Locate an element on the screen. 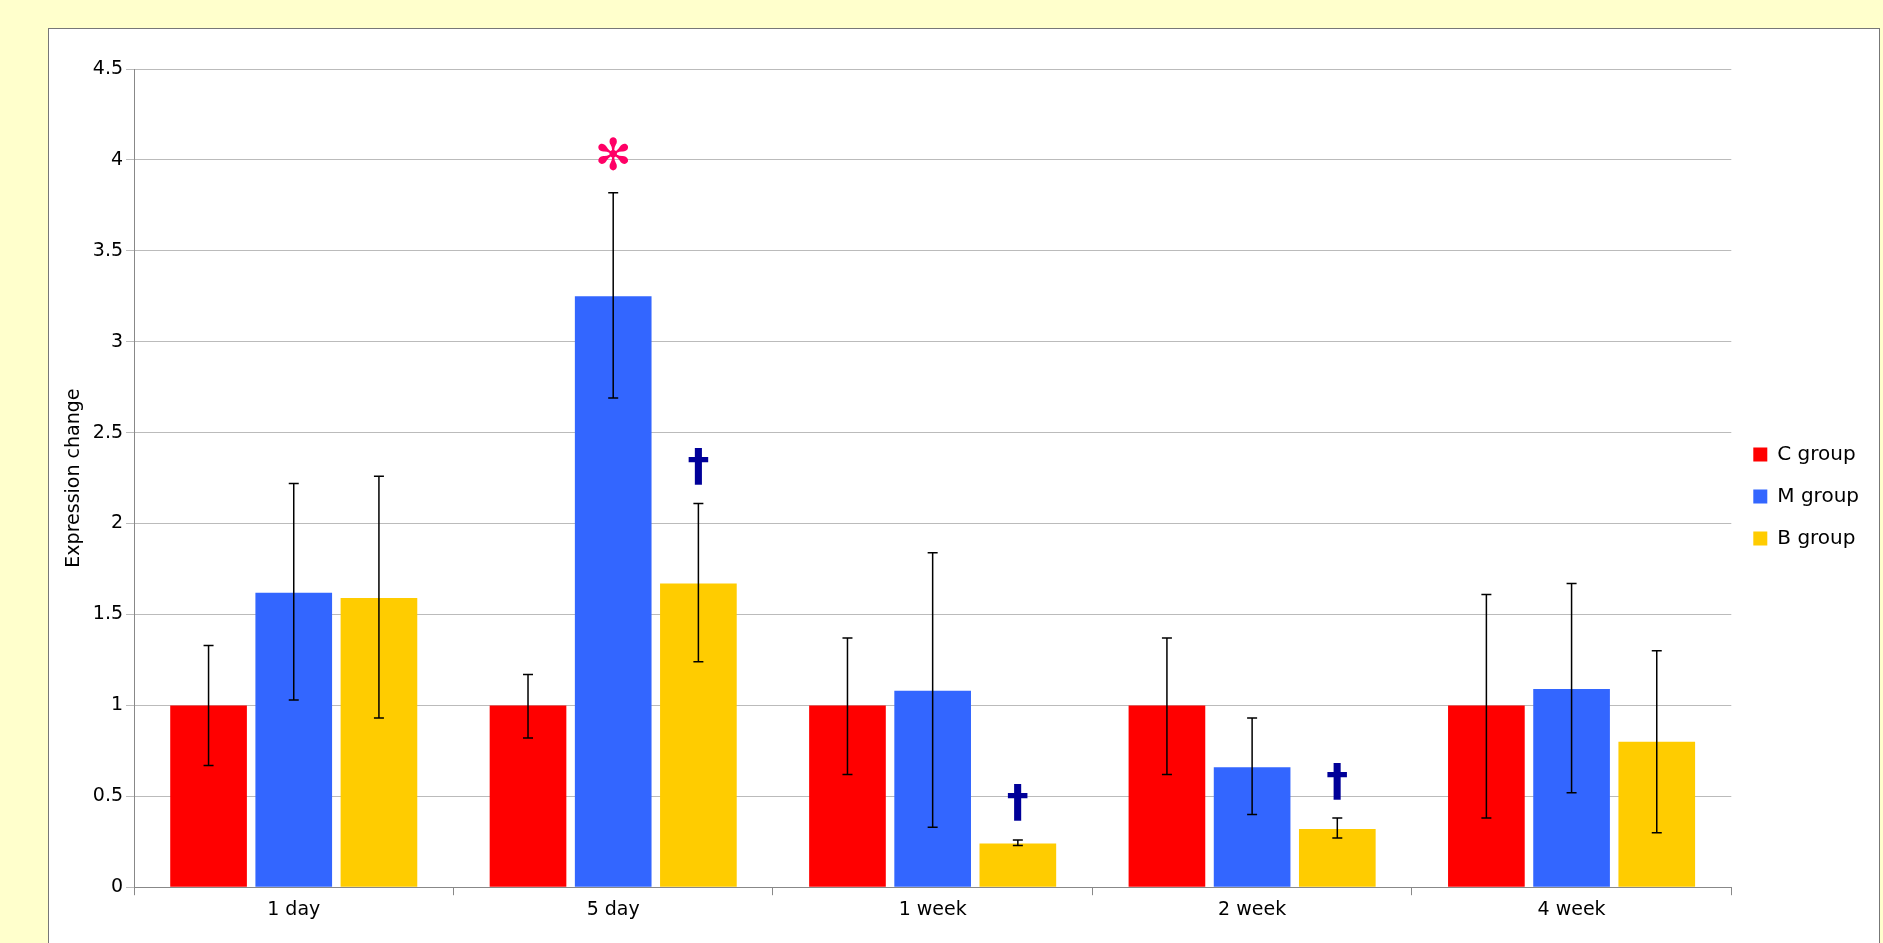 The image size is (1883, 943). x-tick-label: 4 week is located at coordinates (1571, 907).